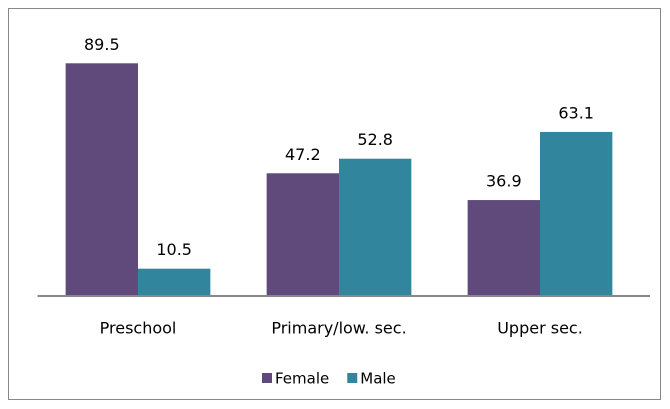 This screenshot has height=409, width=670. What do you see at coordinates (174, 249) in the screenshot?
I see `value-label: 10.5` at bounding box center [174, 249].